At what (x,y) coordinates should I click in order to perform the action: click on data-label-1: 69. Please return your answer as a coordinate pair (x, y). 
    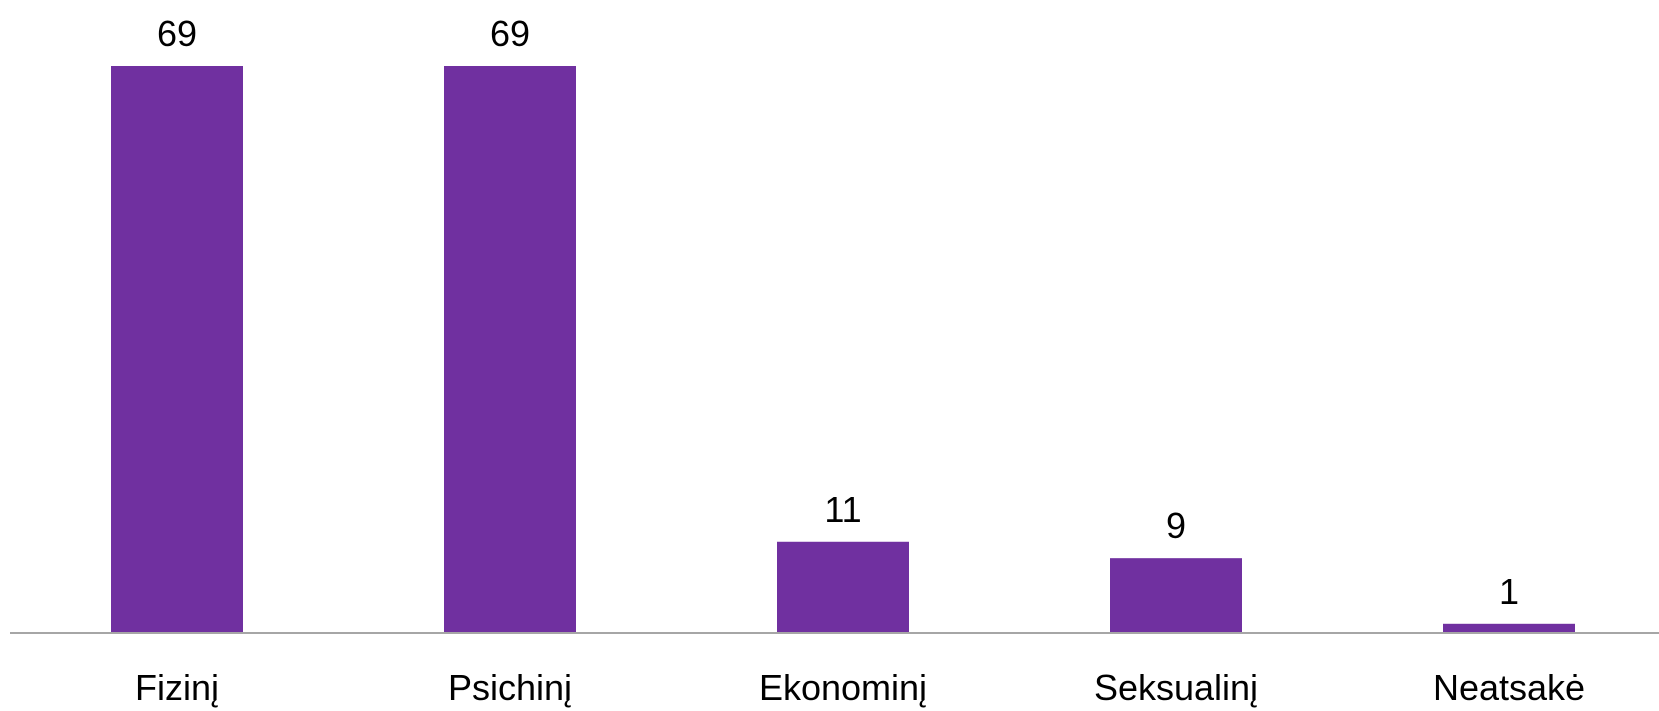
    Looking at the image, I should click on (510, 33).